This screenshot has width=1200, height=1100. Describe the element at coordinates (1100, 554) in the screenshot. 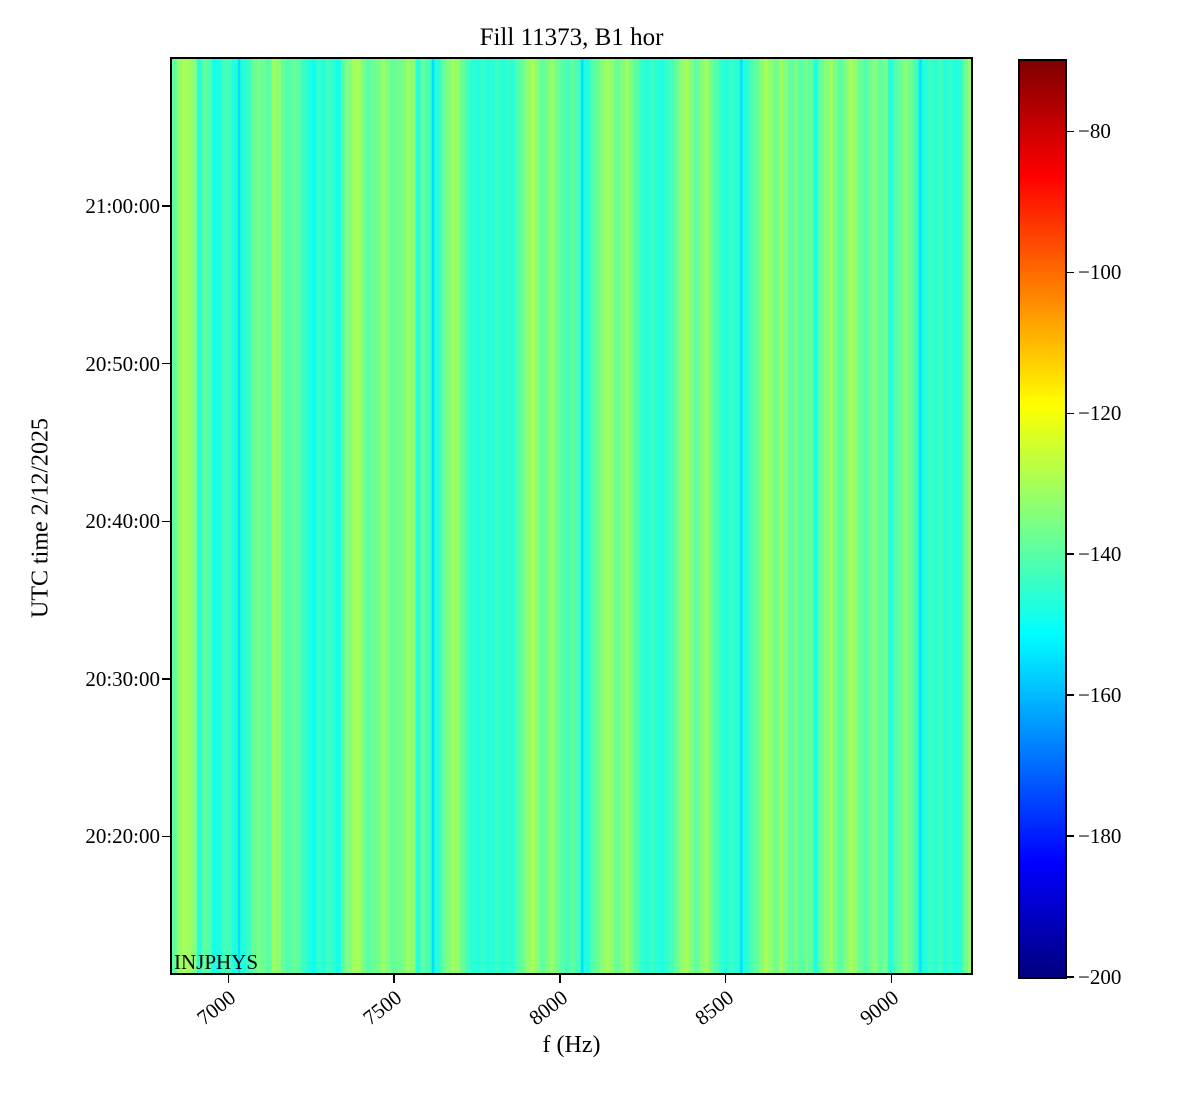

I see `colorbar-tick-label: −140` at that location.